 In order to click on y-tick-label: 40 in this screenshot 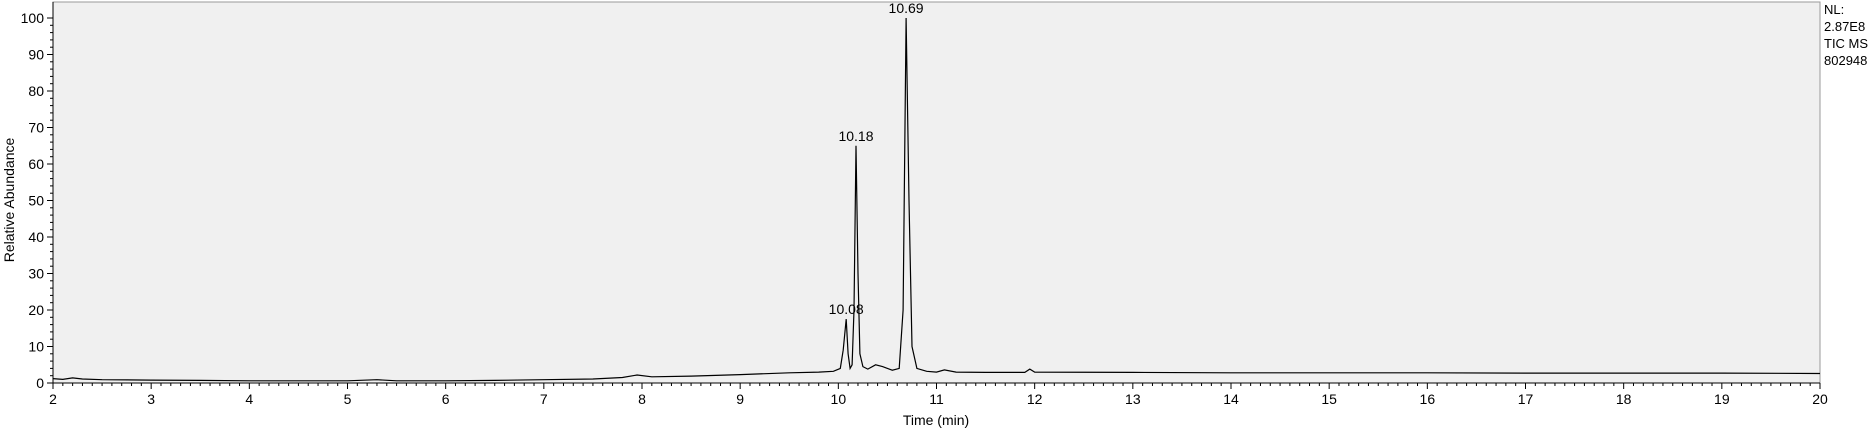, I will do `click(36, 237)`.